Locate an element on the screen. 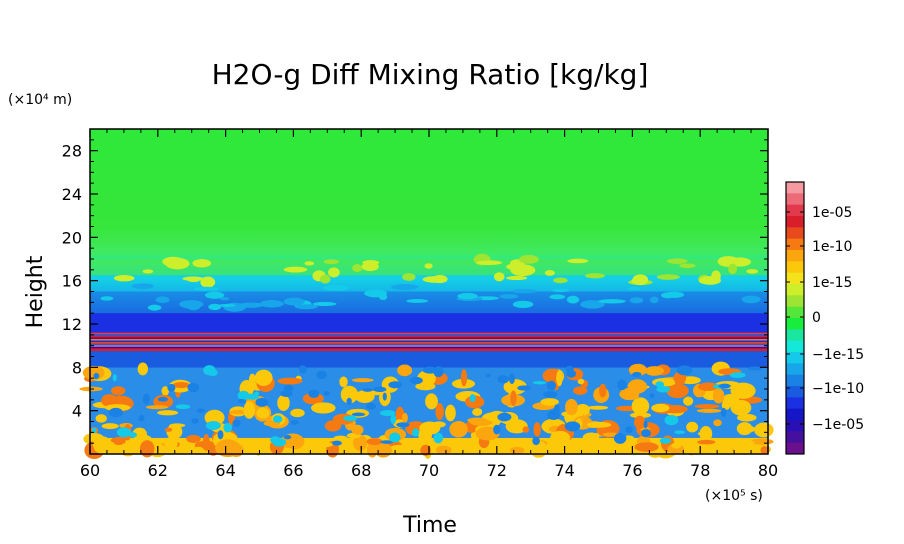 This screenshot has width=904, height=544. chart-title: H2O-g Diff Mixing Ratio [kg/kg] is located at coordinates (430, 74).